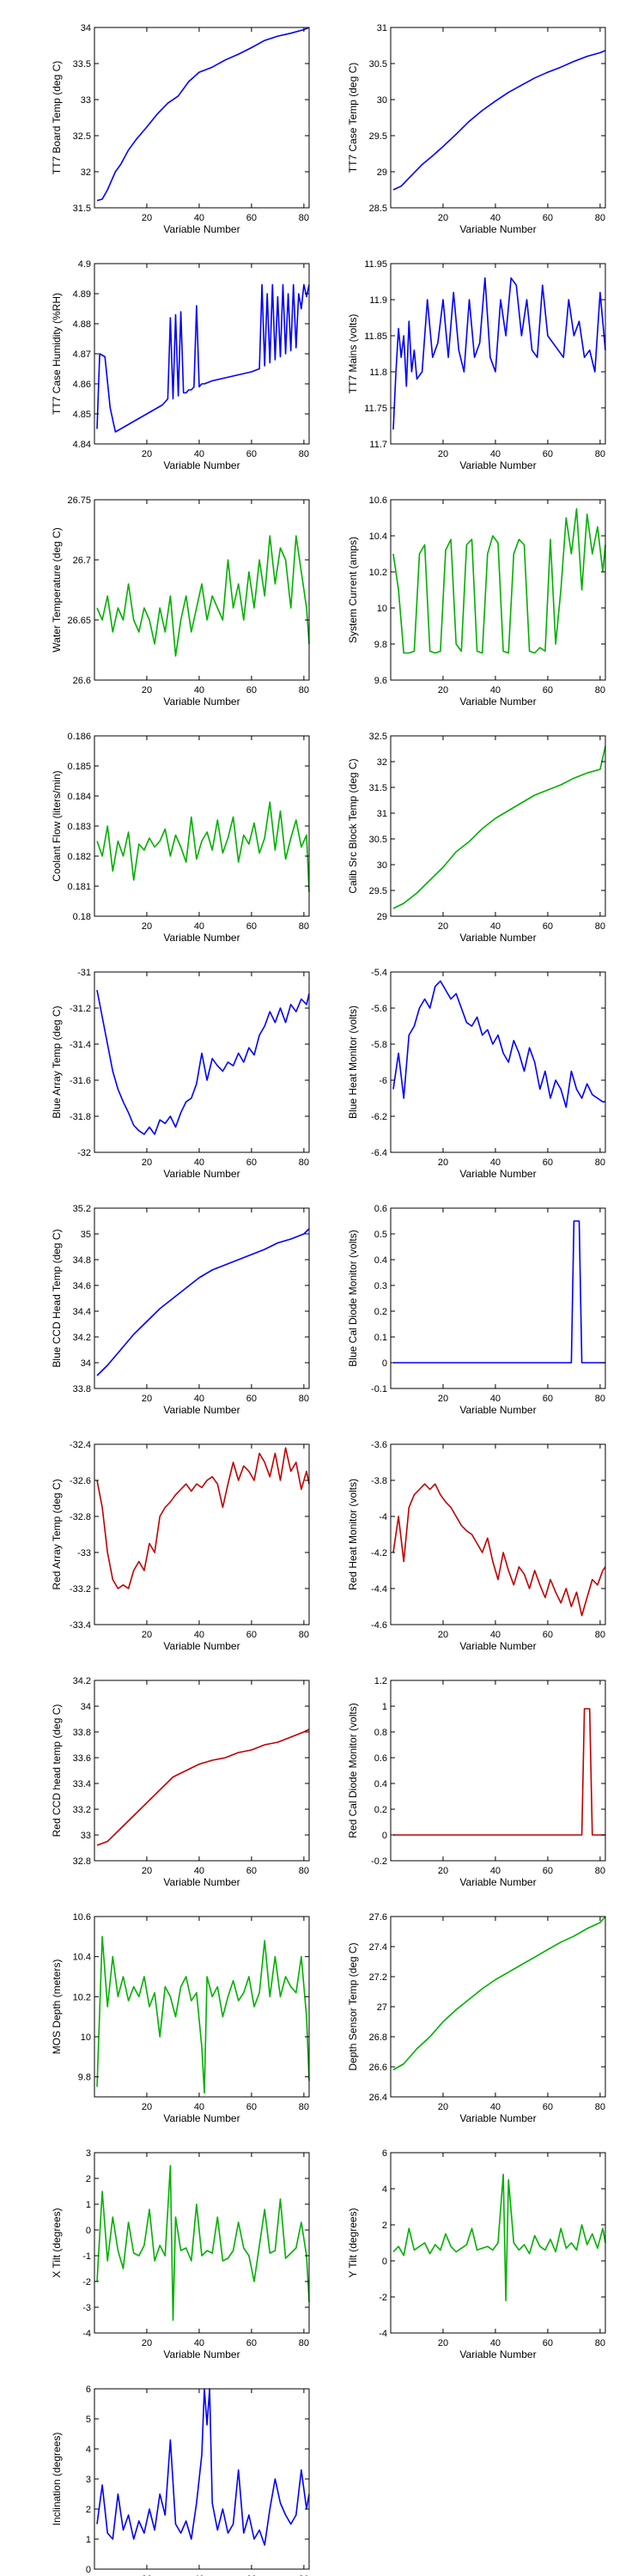 The image size is (644, 2576). I want to click on y-tick-label: 4.84, so click(82, 445).